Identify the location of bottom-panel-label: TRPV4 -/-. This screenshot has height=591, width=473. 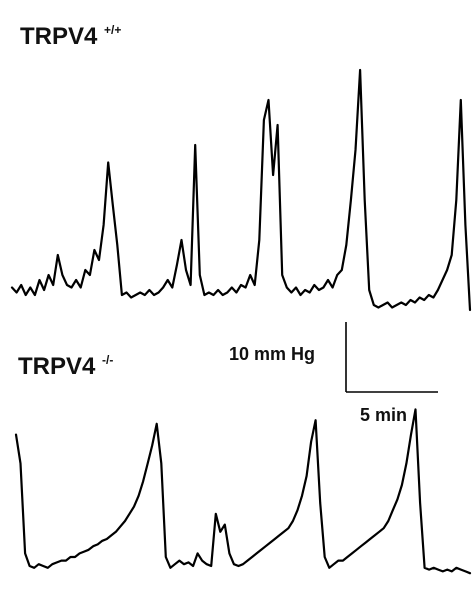
(65, 366).